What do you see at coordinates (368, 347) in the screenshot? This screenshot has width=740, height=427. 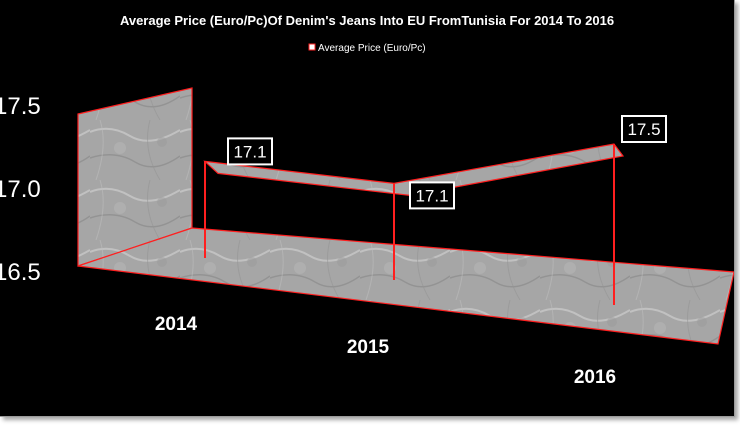 I see `x-tick-label: 2015` at bounding box center [368, 347].